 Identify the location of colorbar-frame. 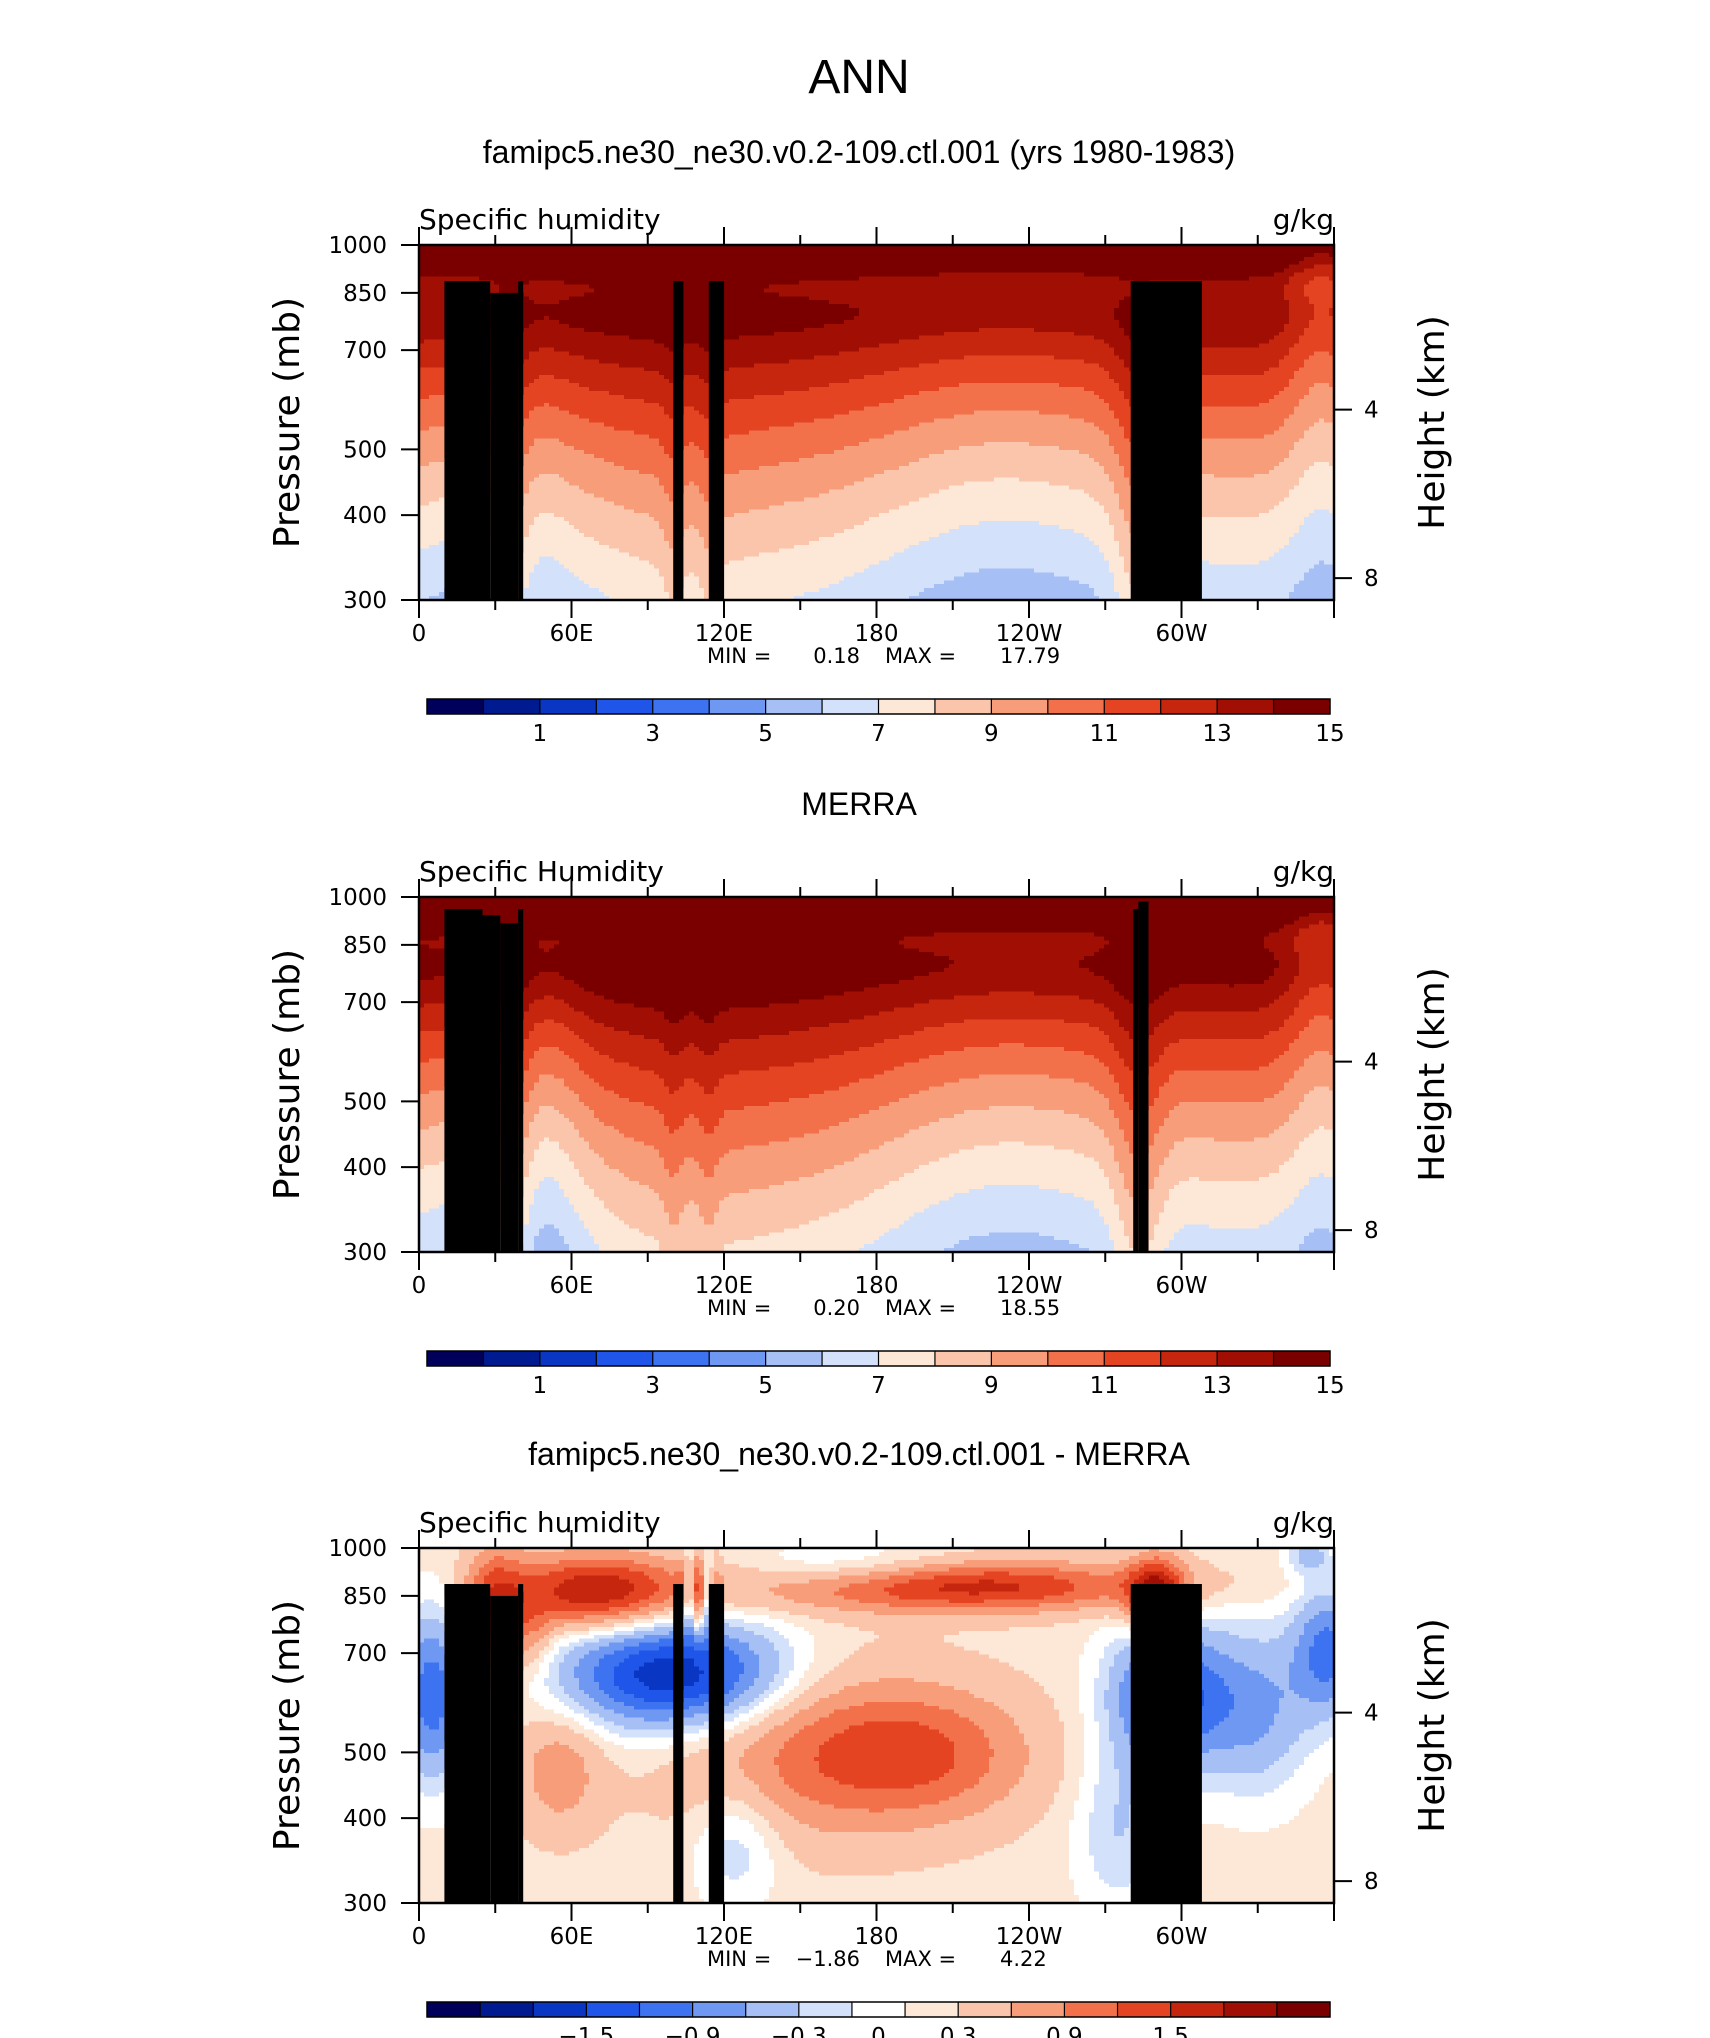
(878, 706).